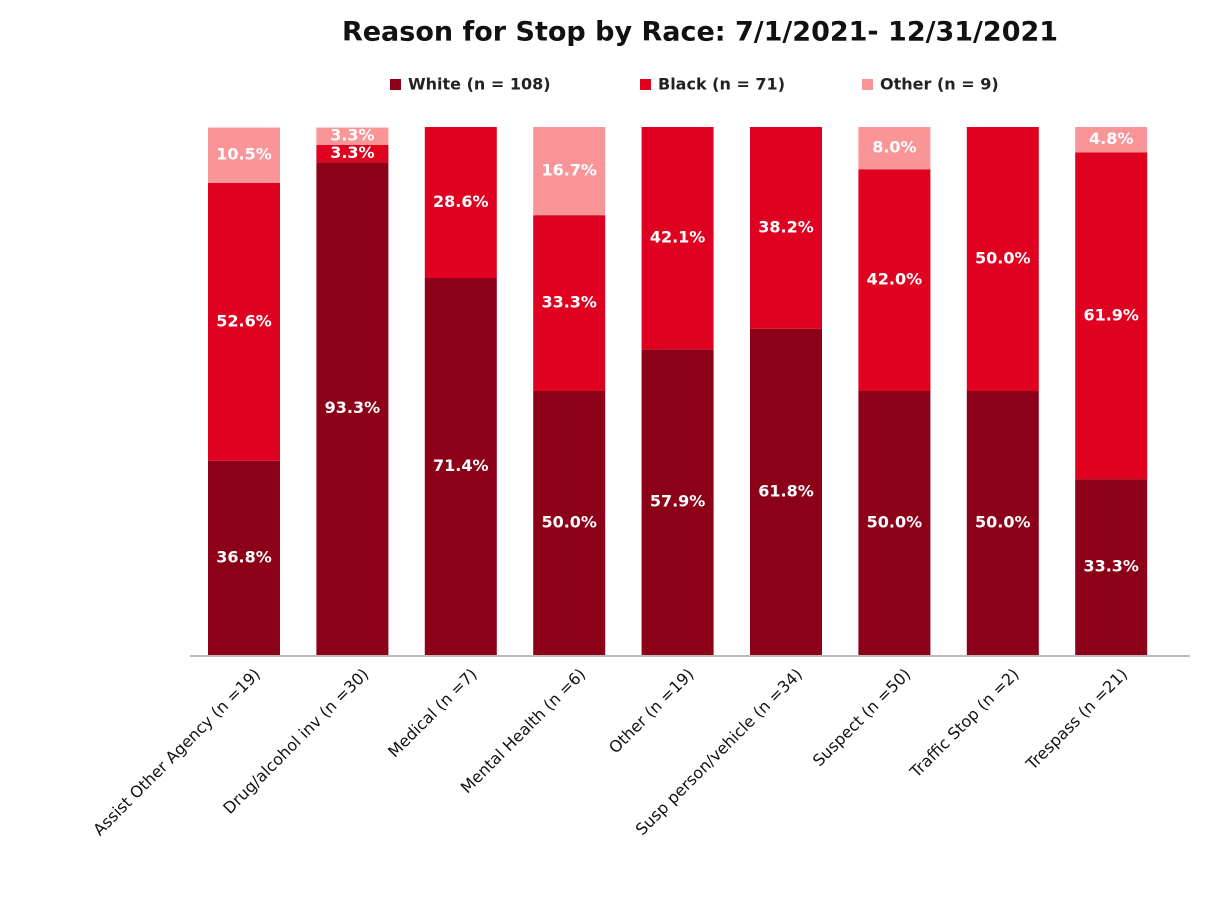 The width and height of the screenshot is (1209, 907). Describe the element at coordinates (963, 723) in the screenshot. I see `x-tick-label: Traffic Stop (n =2)` at that location.